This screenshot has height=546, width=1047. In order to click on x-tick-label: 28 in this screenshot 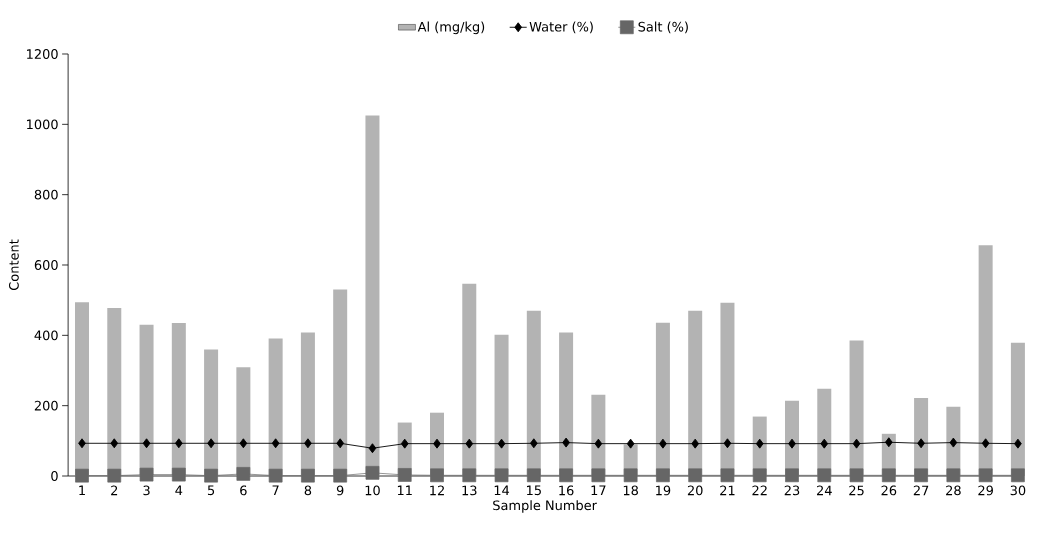, I will do `click(953, 490)`.